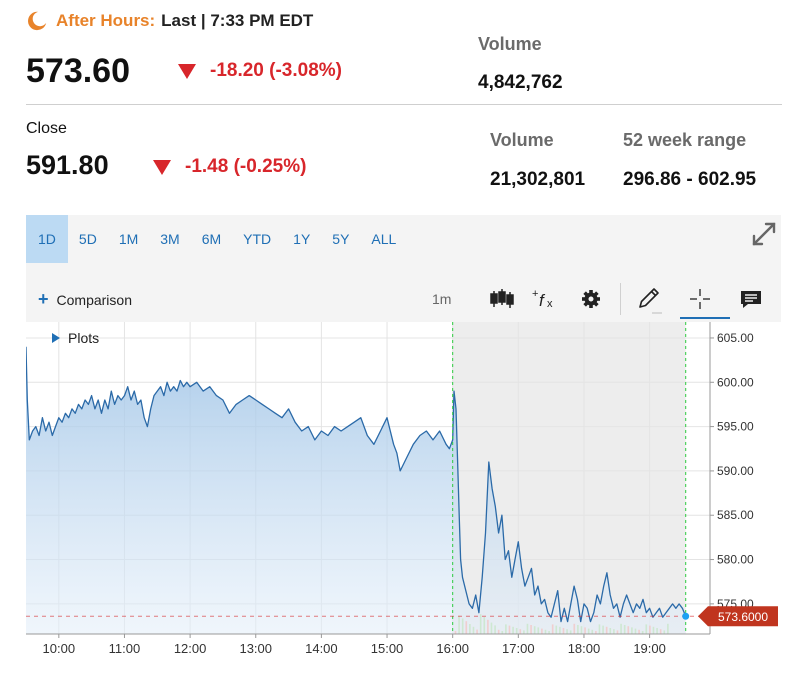 This screenshot has width=801, height=682. Describe the element at coordinates (764, 234) in the screenshot. I see `expand-icon` at that location.